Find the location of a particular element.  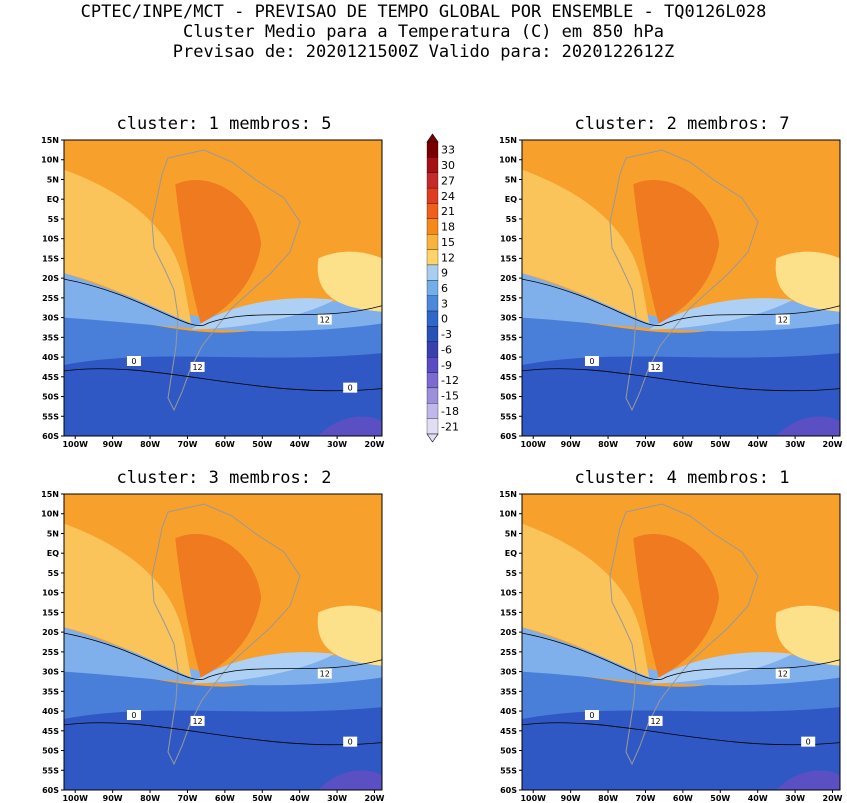

lon-tick-label: 40W is located at coordinates (300, 444).